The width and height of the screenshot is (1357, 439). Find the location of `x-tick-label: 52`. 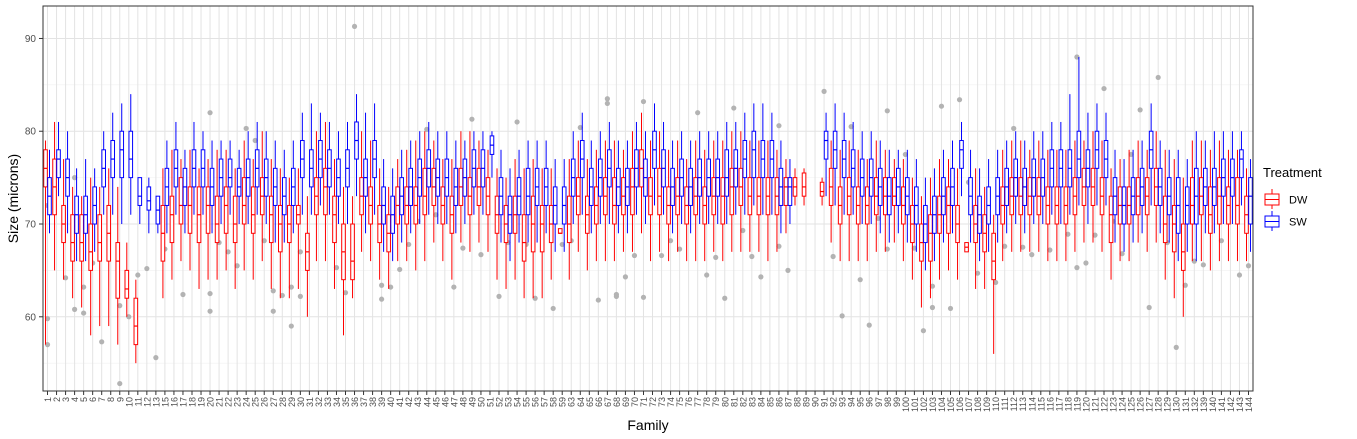

x-tick-label: 52 is located at coordinates (500, 402).